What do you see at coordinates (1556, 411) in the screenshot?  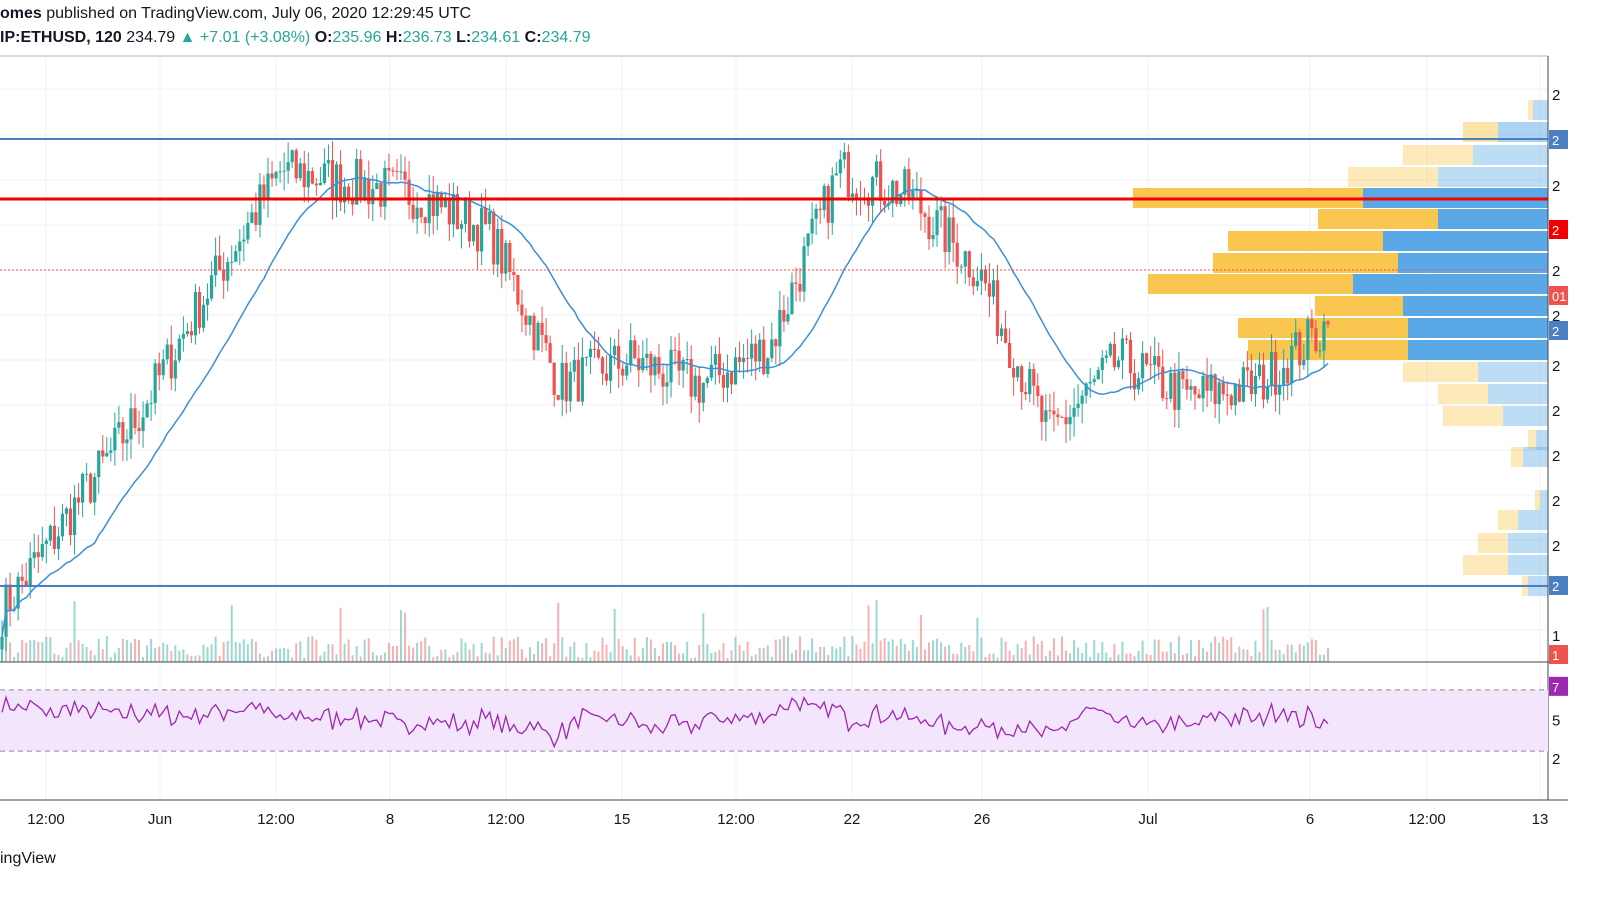 I see `y-tick-9: 2` at bounding box center [1556, 411].